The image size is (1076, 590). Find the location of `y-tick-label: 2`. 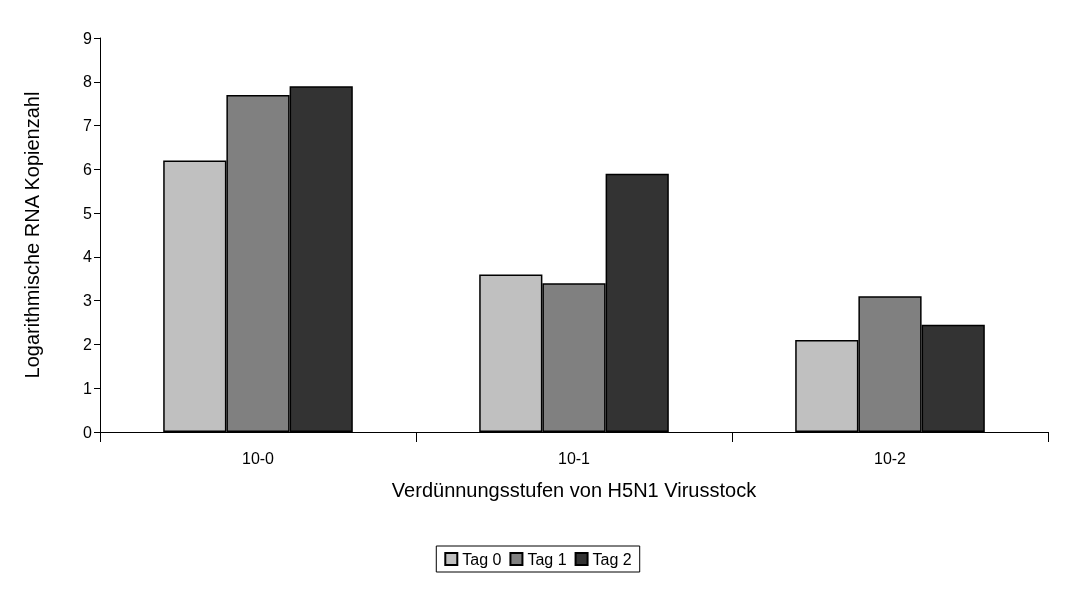

y-tick-label: 2 is located at coordinates (88, 344).